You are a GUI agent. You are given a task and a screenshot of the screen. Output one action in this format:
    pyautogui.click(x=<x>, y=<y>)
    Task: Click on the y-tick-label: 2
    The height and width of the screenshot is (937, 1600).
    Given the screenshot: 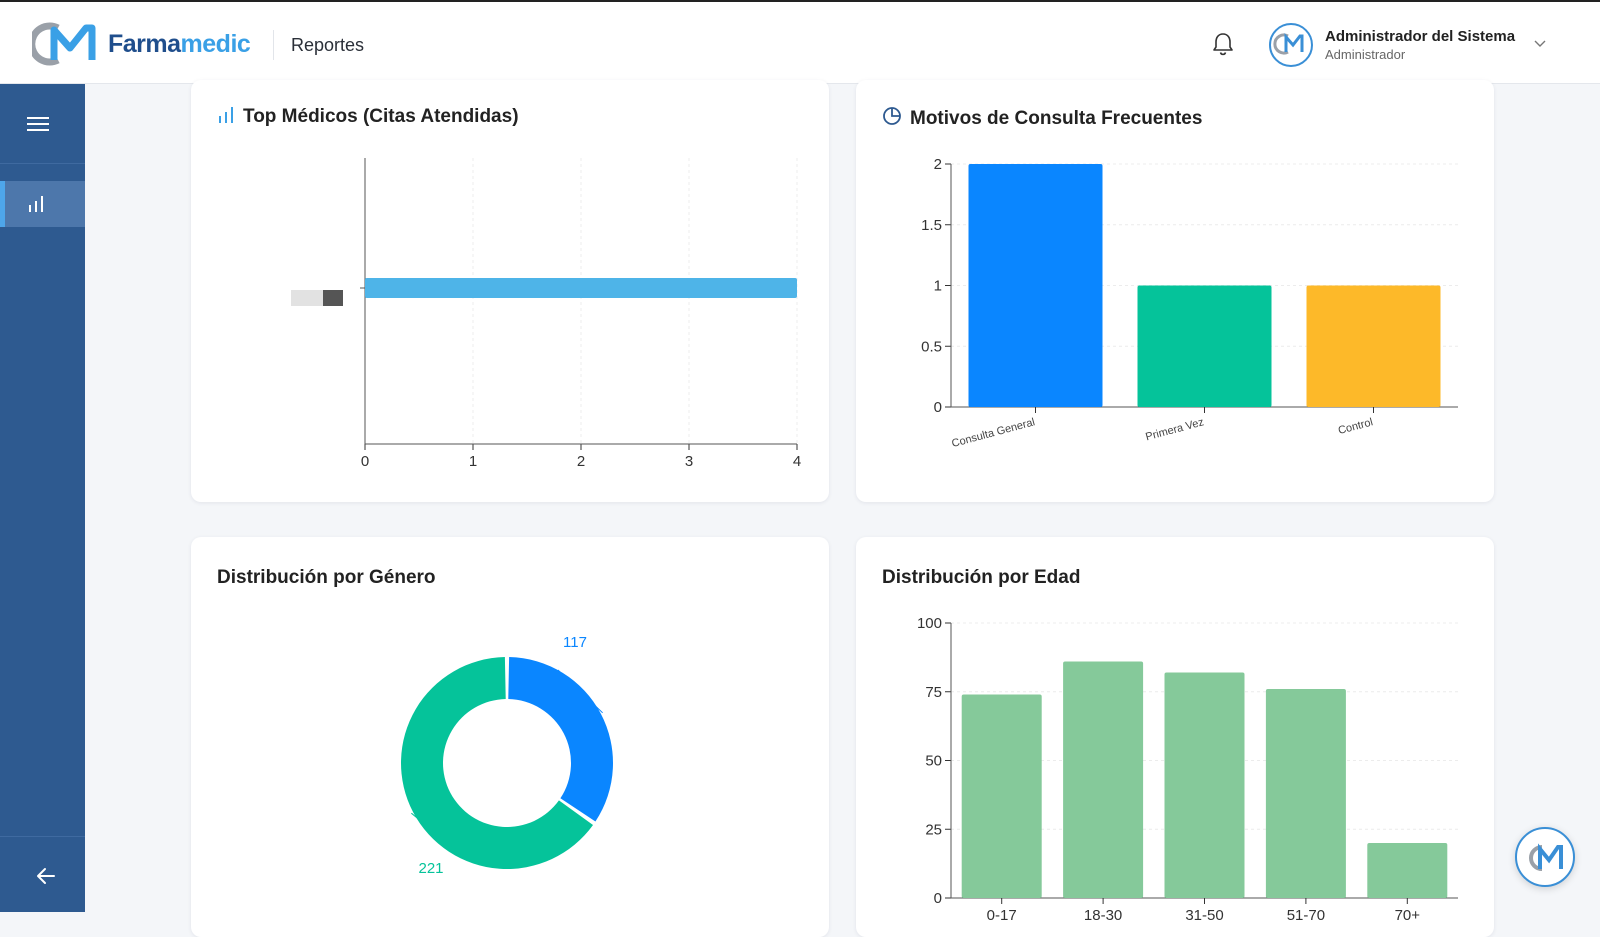 What is the action you would take?
    pyautogui.click(x=938, y=164)
    